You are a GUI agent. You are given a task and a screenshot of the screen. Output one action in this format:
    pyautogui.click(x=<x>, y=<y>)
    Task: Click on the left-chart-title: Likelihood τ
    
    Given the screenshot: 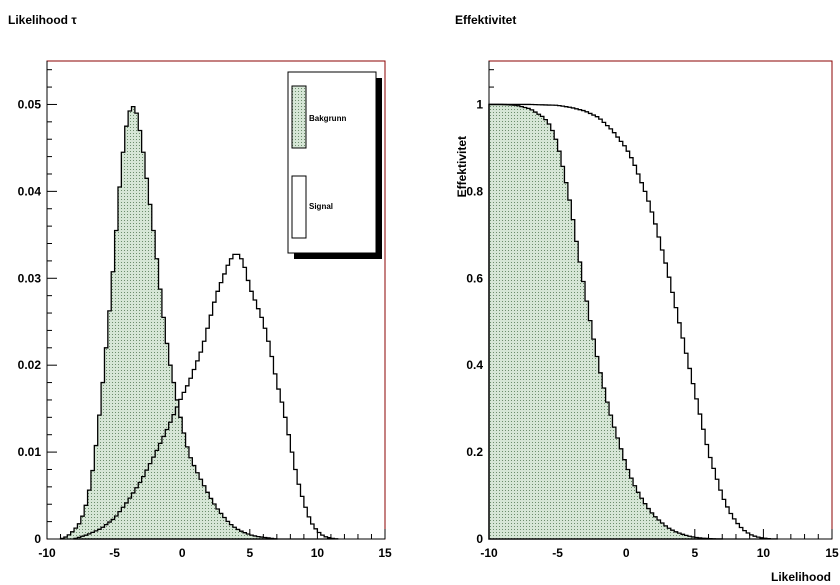 What is the action you would take?
    pyautogui.click(x=42, y=20)
    